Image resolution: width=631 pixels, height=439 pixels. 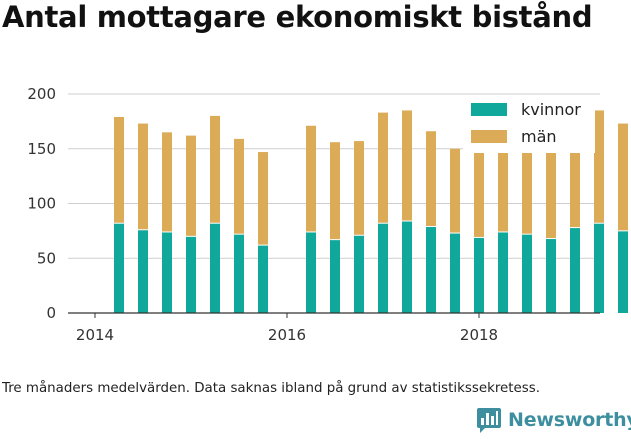 I want to click on legend-label-kvinnor: kvinnor, so click(x=551, y=109).